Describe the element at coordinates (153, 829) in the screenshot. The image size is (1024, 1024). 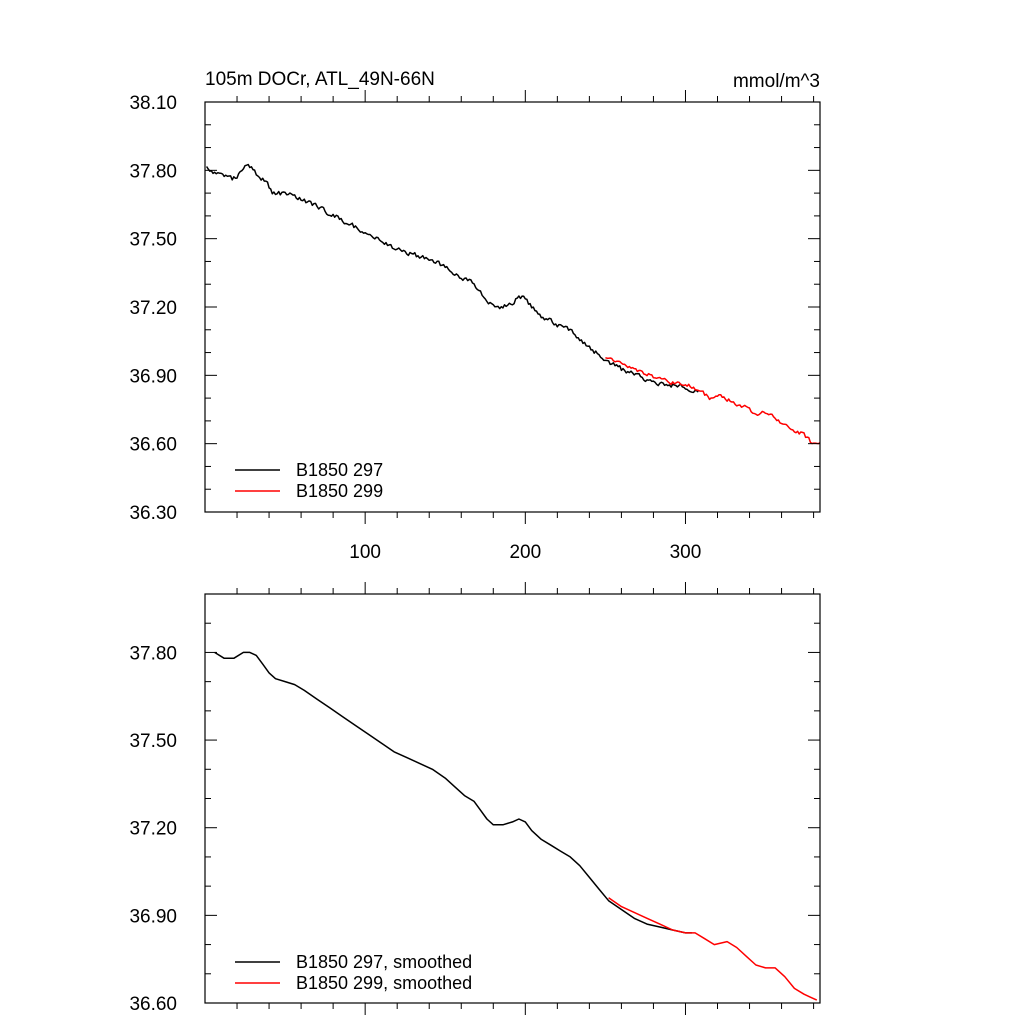
I see `bottom-ytick-label: 37.20` at that location.